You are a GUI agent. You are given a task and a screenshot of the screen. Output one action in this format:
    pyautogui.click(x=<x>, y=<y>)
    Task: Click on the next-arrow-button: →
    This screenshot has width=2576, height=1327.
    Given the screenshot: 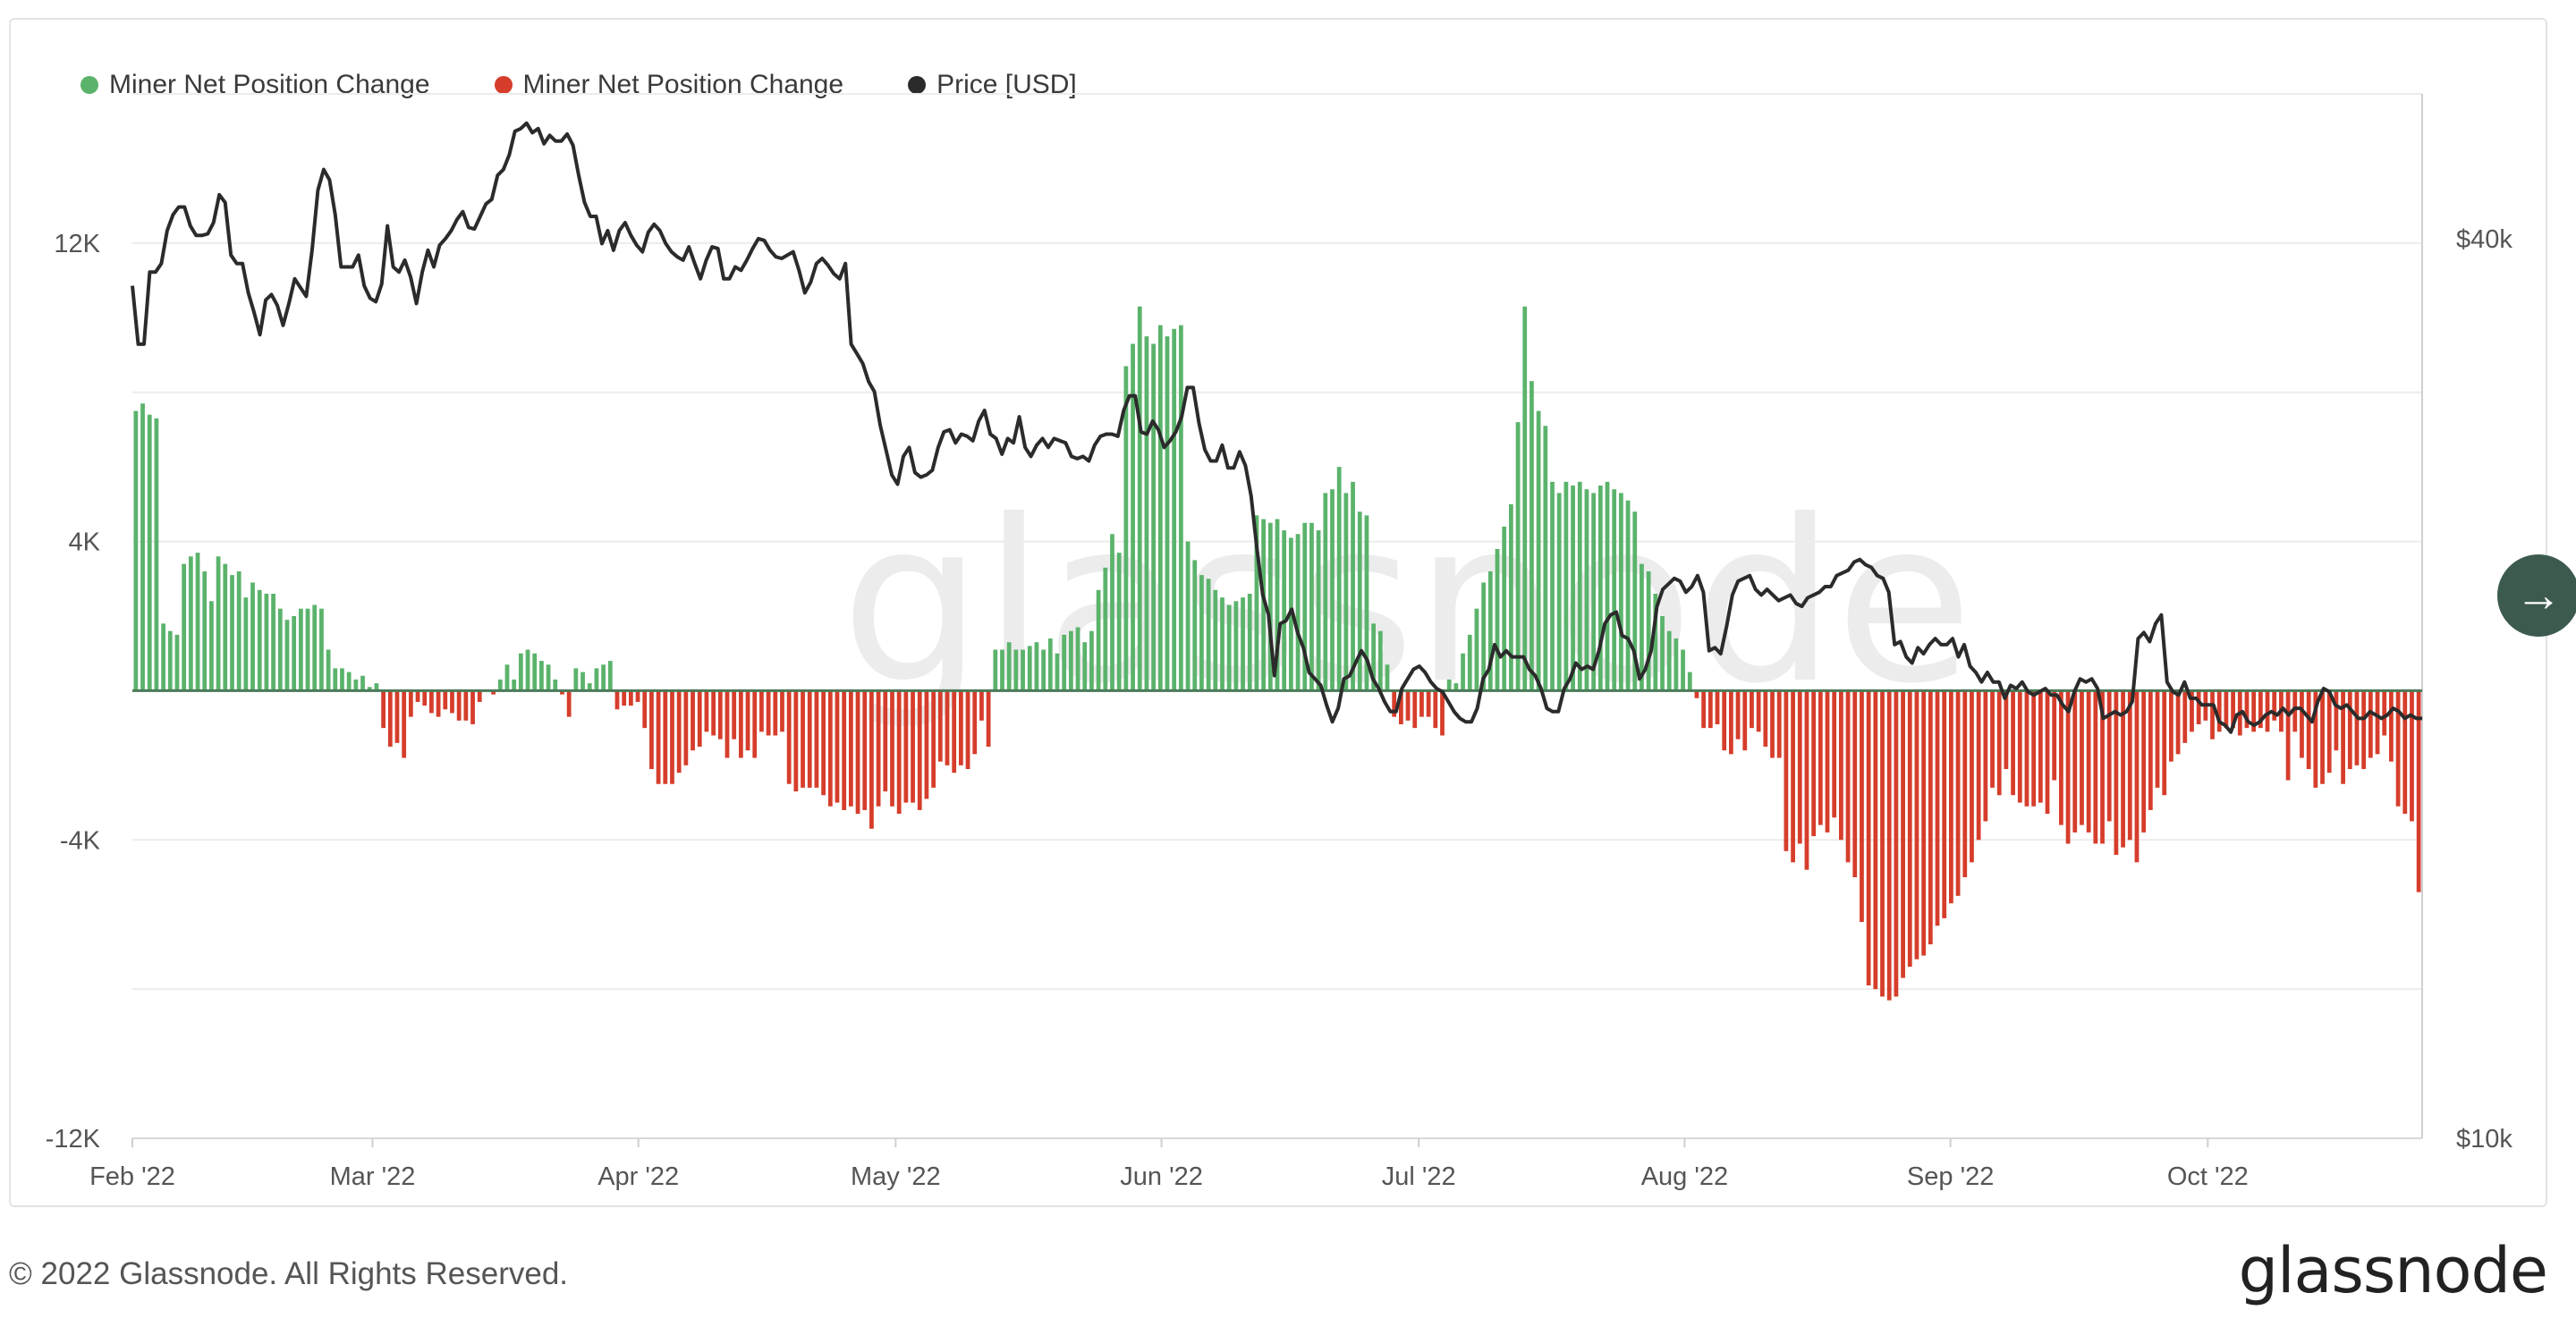 What is the action you would take?
    pyautogui.click(x=2536, y=595)
    